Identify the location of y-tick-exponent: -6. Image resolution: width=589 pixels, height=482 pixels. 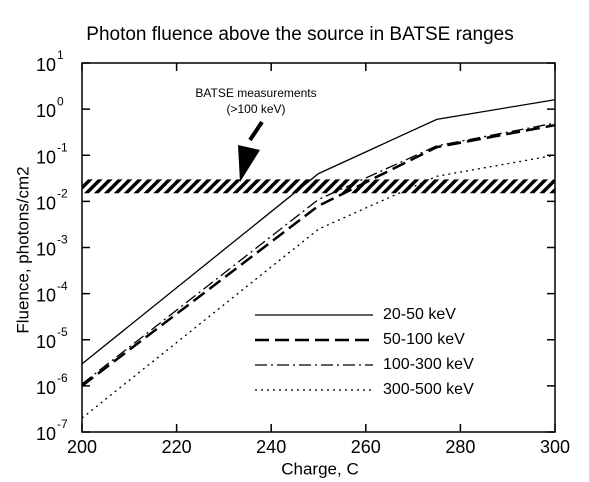
(62, 378).